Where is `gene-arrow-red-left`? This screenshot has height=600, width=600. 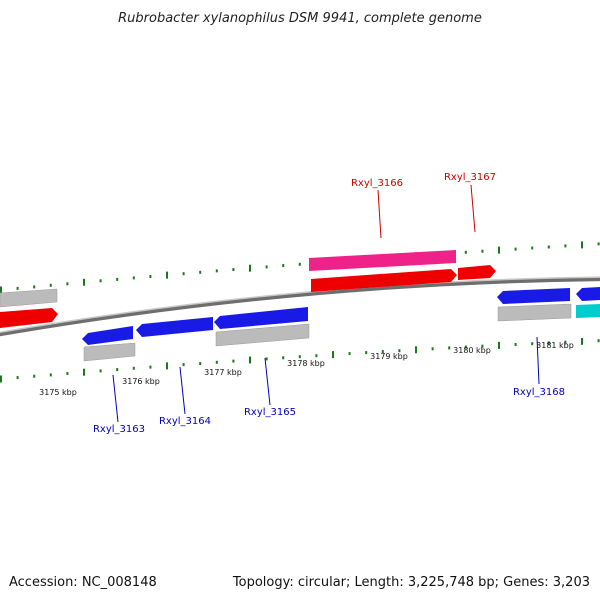
gene-arrow-red-left is located at coordinates (29, 318).